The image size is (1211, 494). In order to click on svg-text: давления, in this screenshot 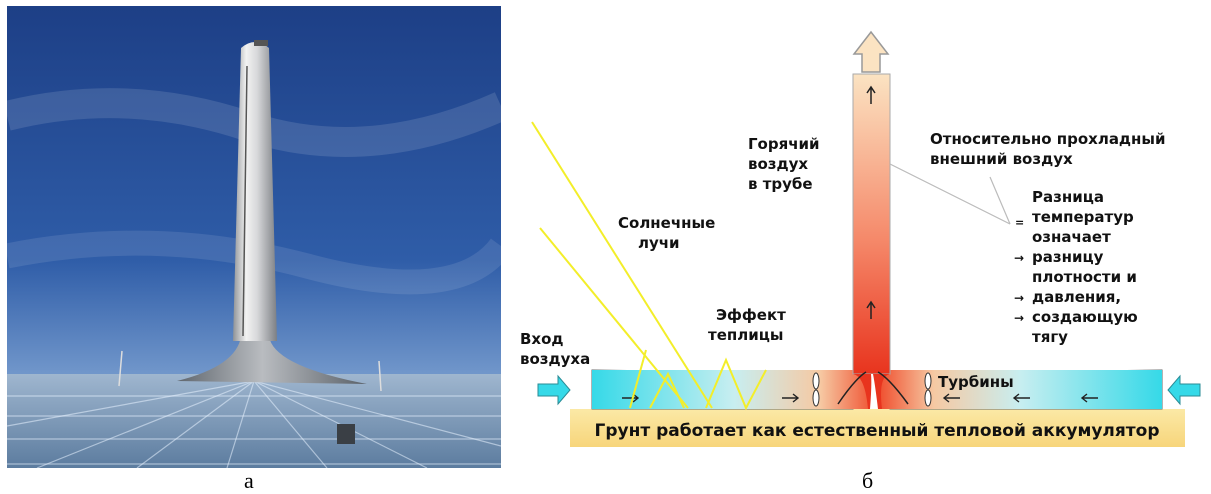, I will do `click(1076, 297)`.